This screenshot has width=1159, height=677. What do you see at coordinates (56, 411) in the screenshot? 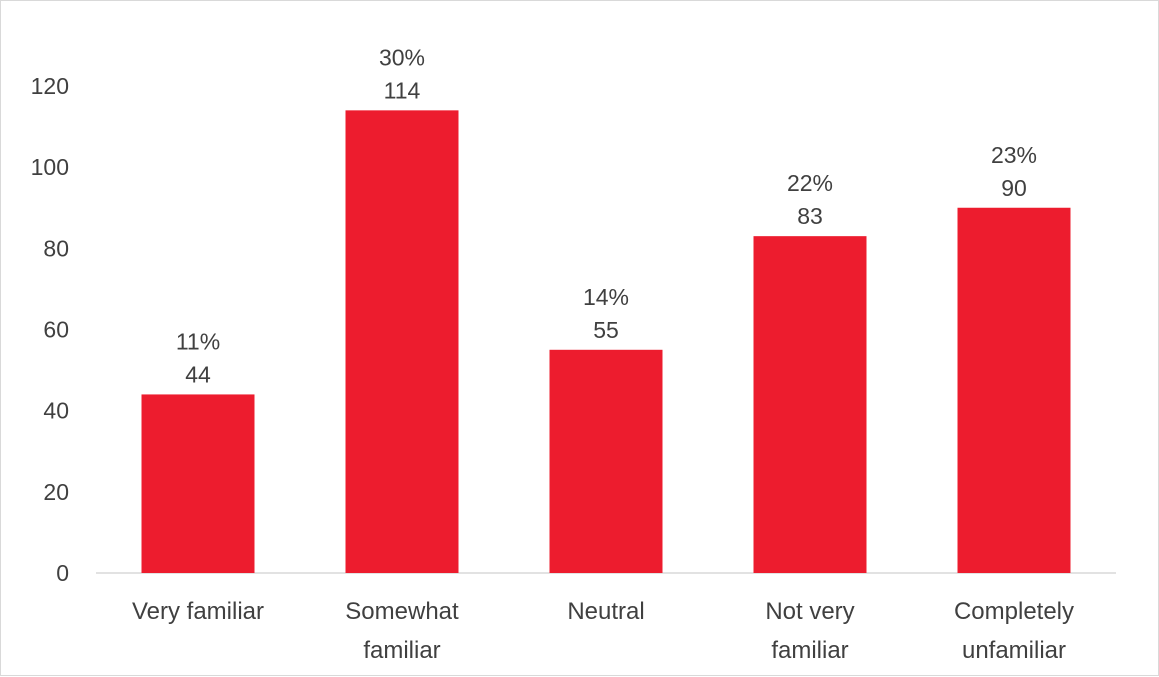
I see `y-tick-label: 40` at bounding box center [56, 411].